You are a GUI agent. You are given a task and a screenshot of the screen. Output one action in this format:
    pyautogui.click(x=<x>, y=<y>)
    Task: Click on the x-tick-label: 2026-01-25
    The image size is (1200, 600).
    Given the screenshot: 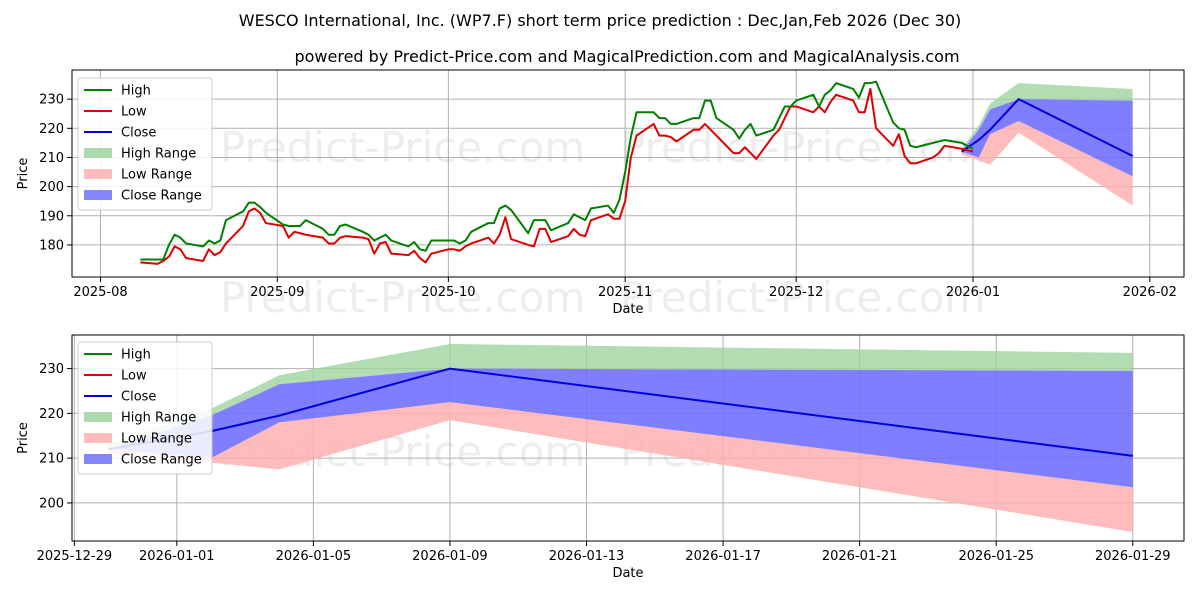 What is the action you would take?
    pyautogui.click(x=996, y=556)
    